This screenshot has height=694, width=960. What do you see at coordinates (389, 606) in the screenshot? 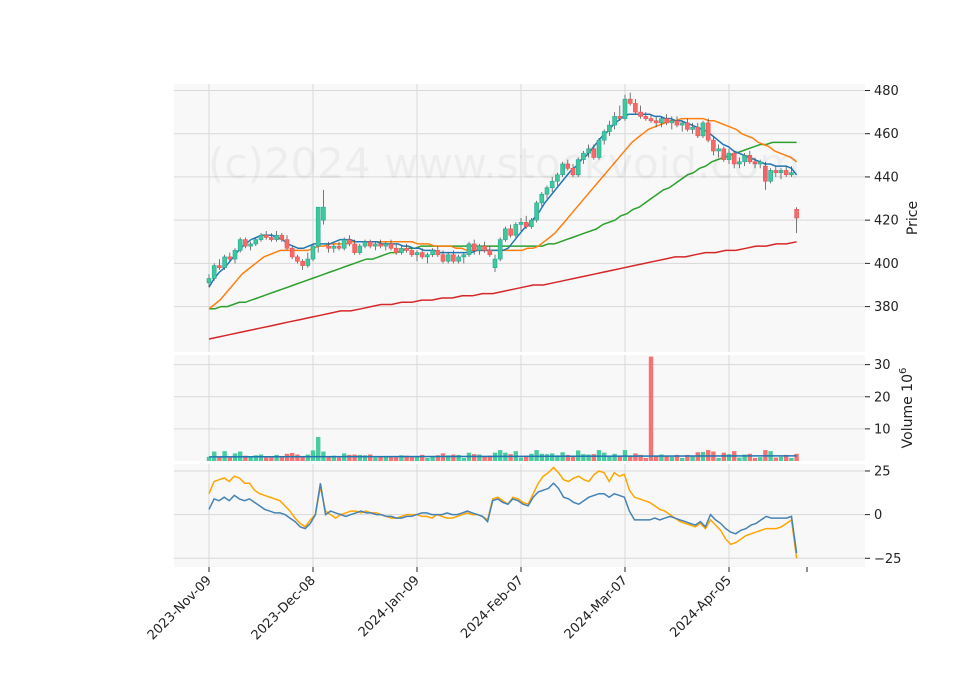
I see `x-tick-label-2: 2024-Jan-09` at bounding box center [389, 606].